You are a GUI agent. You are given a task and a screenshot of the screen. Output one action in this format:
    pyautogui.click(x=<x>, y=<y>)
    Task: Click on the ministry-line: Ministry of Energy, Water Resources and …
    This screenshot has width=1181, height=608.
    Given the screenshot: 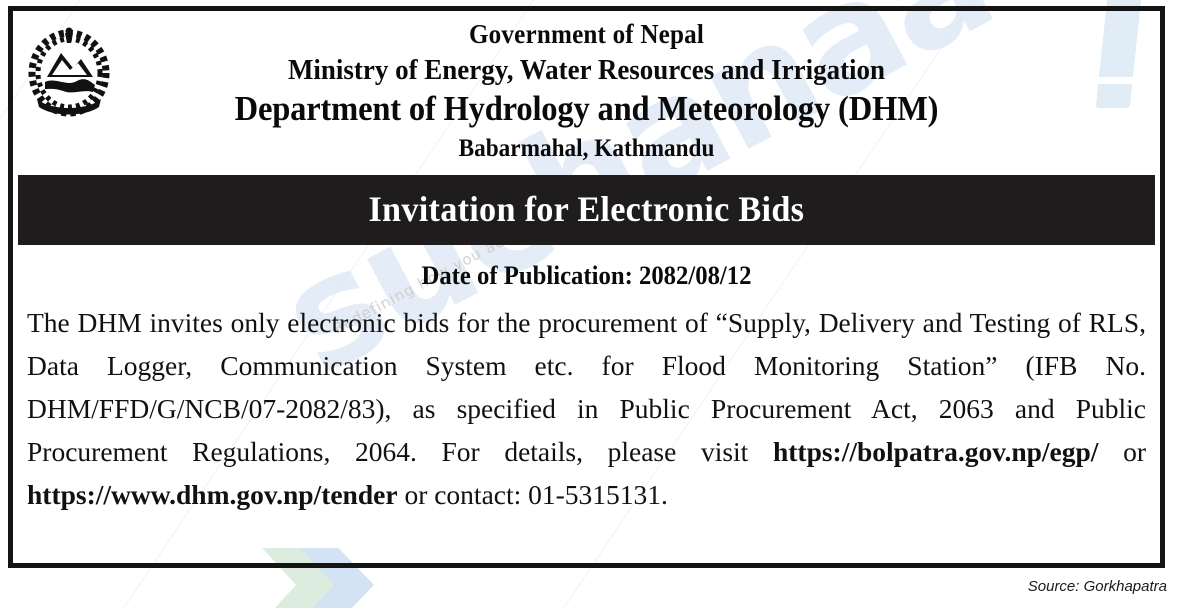 What is the action you would take?
    pyautogui.click(x=586, y=69)
    